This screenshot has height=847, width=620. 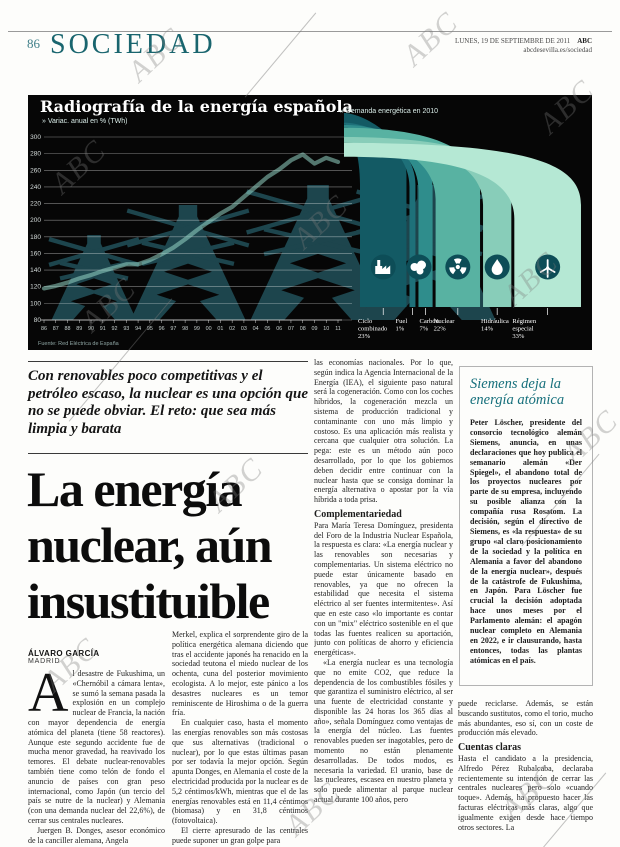 What do you see at coordinates (517, 392) in the screenshot?
I see `sidebar-title: Siemens deja la energía atómica` at bounding box center [517, 392].